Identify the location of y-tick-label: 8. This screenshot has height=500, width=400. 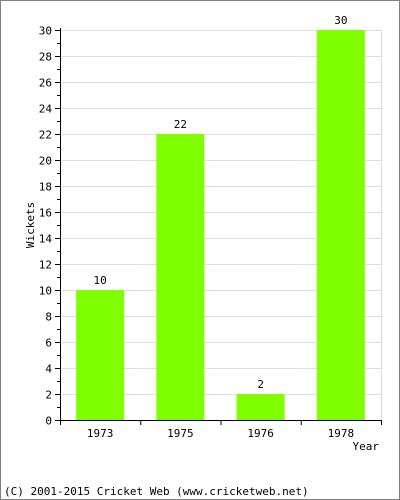
(48, 317).